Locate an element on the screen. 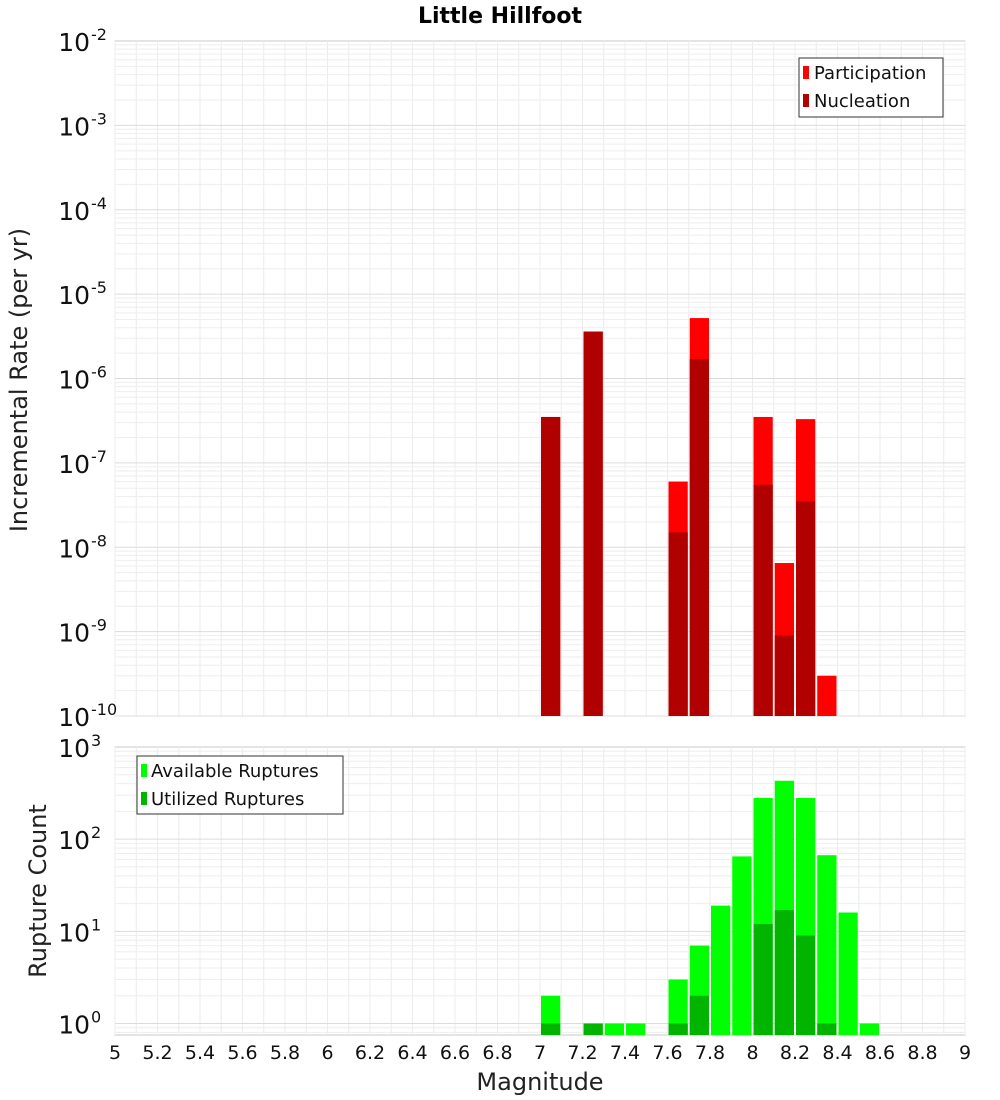 The height and width of the screenshot is (1100, 1000). bottom-bars is located at coordinates (710, 907).